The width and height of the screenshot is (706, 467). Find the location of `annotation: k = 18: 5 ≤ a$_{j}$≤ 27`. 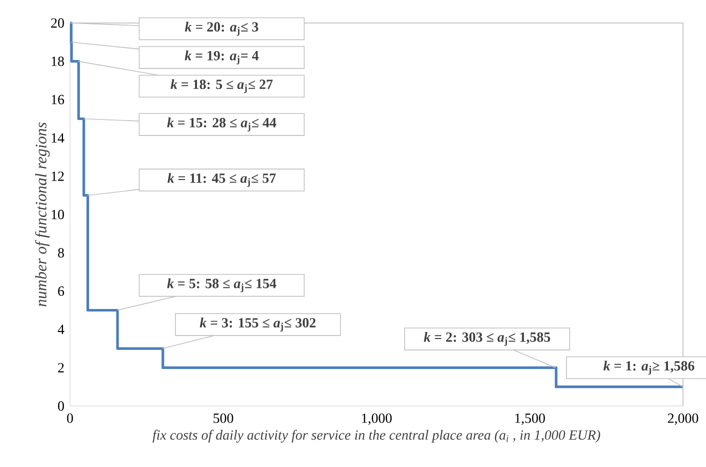

annotation: k = 18: 5 ≤ a$_{j}$≤ 27 is located at coordinates (221, 86).